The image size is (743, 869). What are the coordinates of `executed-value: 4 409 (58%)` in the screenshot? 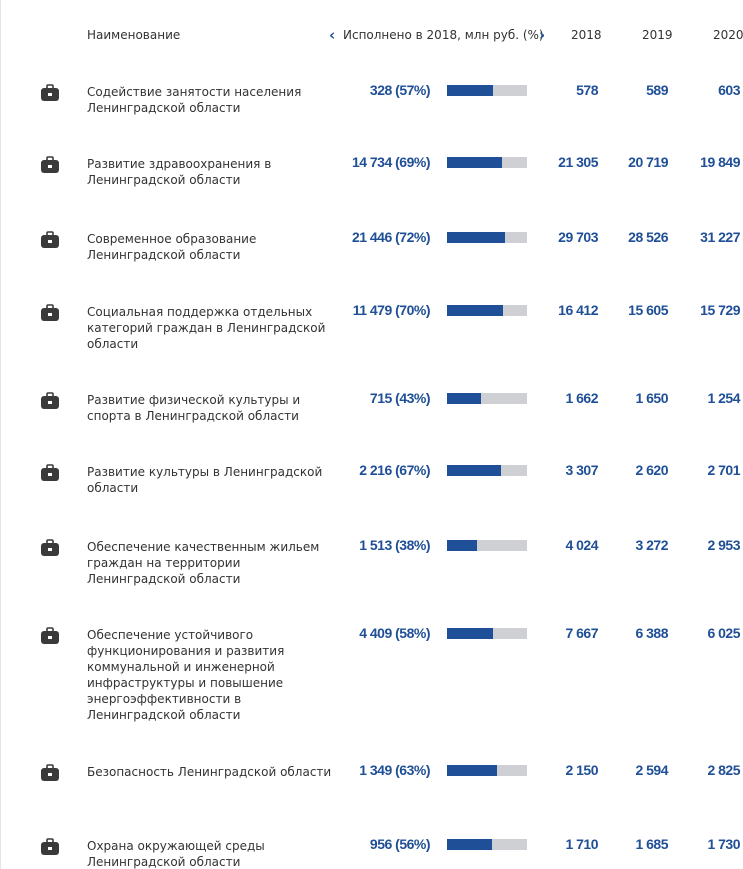 It's located at (394, 633).